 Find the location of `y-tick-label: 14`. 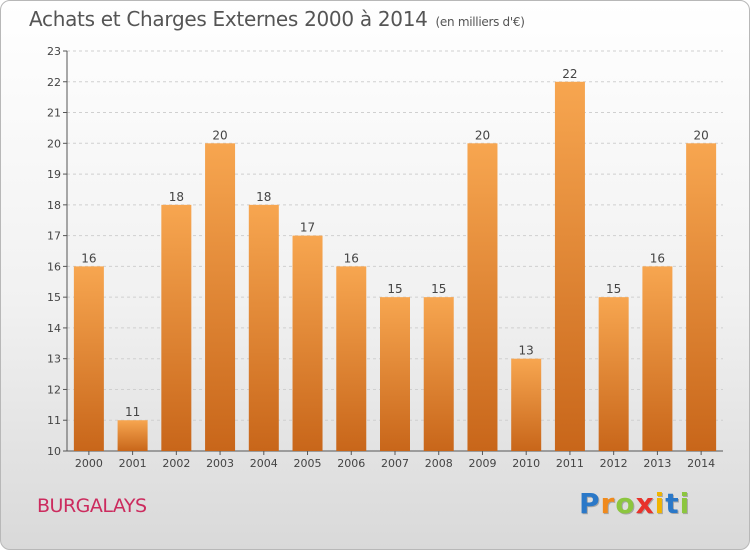

y-tick-label: 14 is located at coordinates (54, 328).